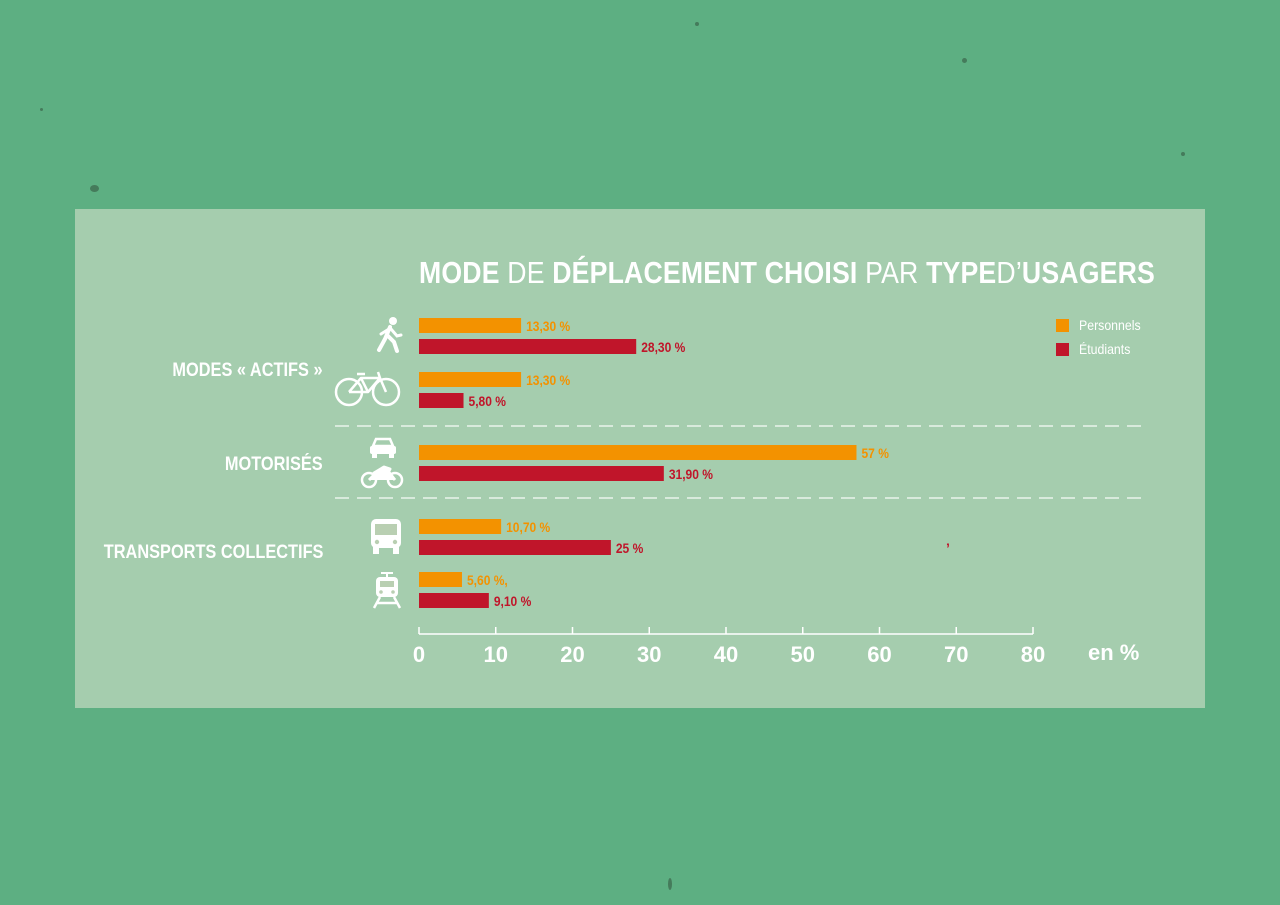 The image size is (1280, 905). I want to click on pedestrian-icon, so click(390, 335).